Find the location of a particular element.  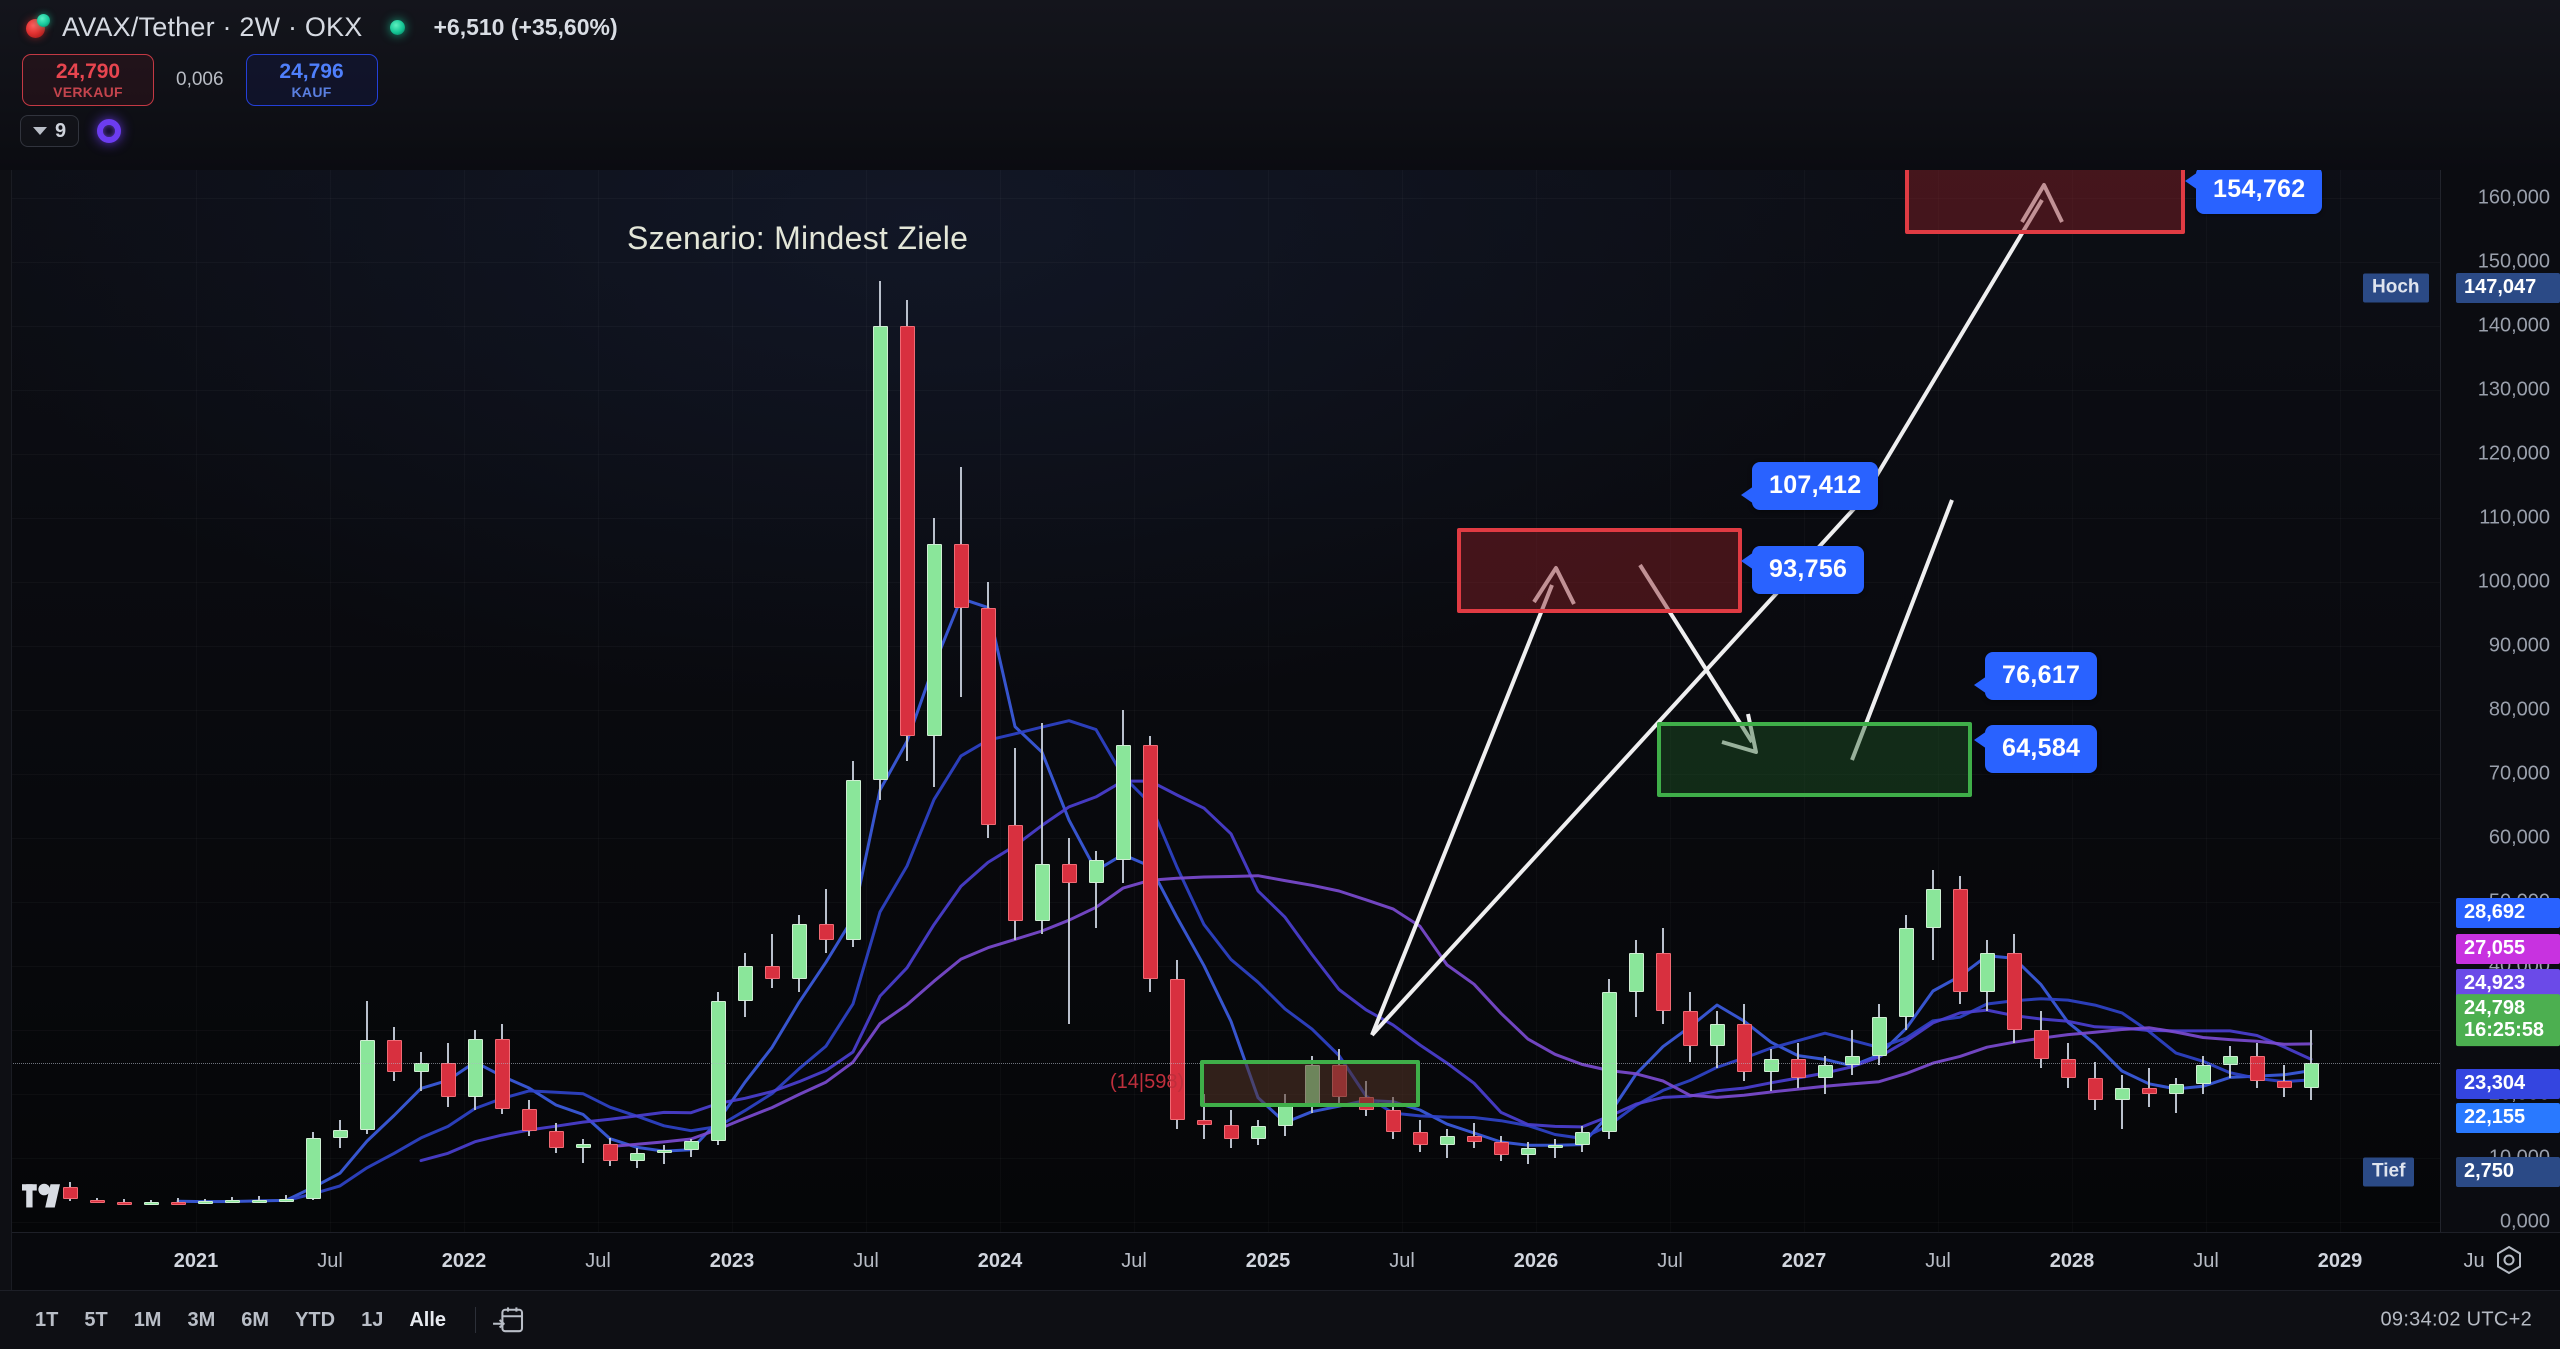

range-button-alle: Alle is located at coordinates (428, 1319).